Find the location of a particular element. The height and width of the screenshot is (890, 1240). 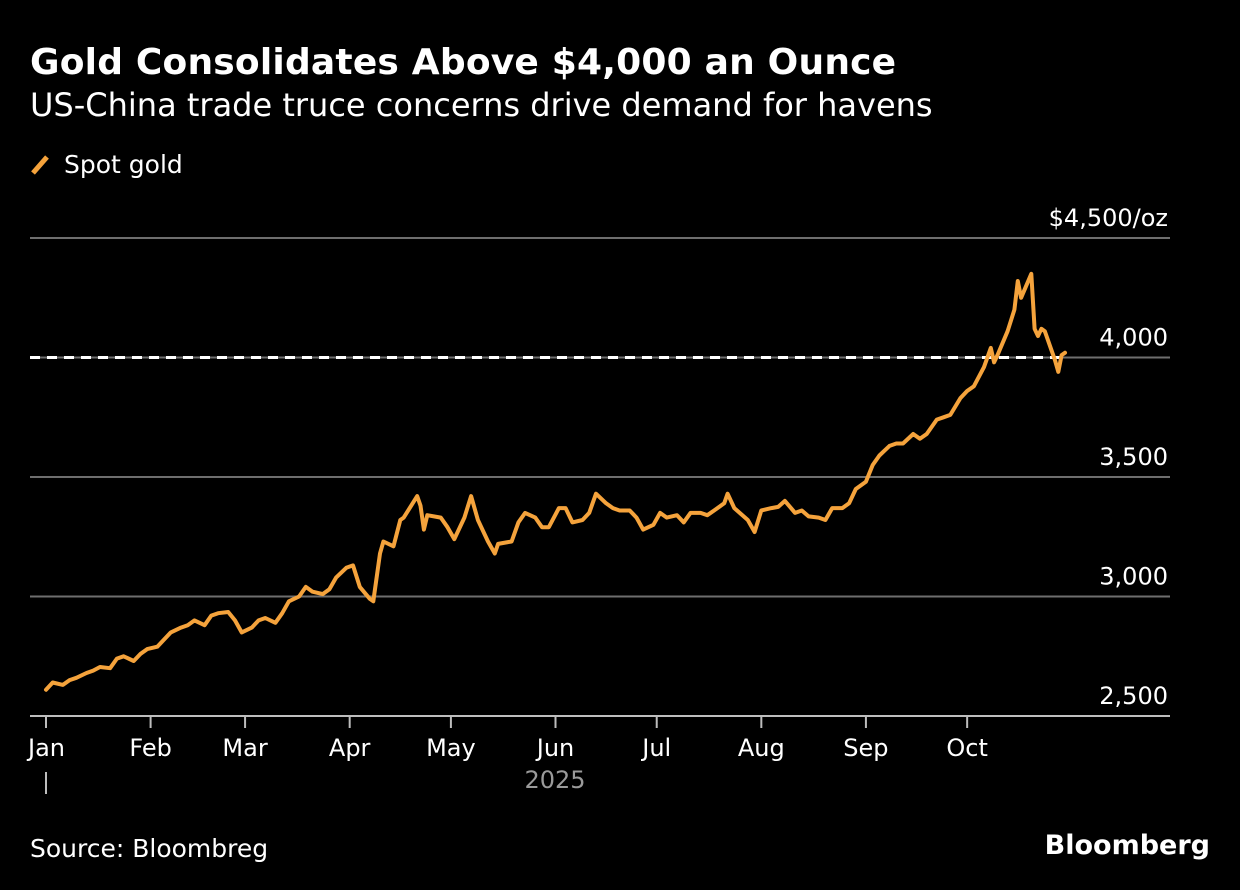

y-tick-label: 4,000 is located at coordinates (1133, 338).